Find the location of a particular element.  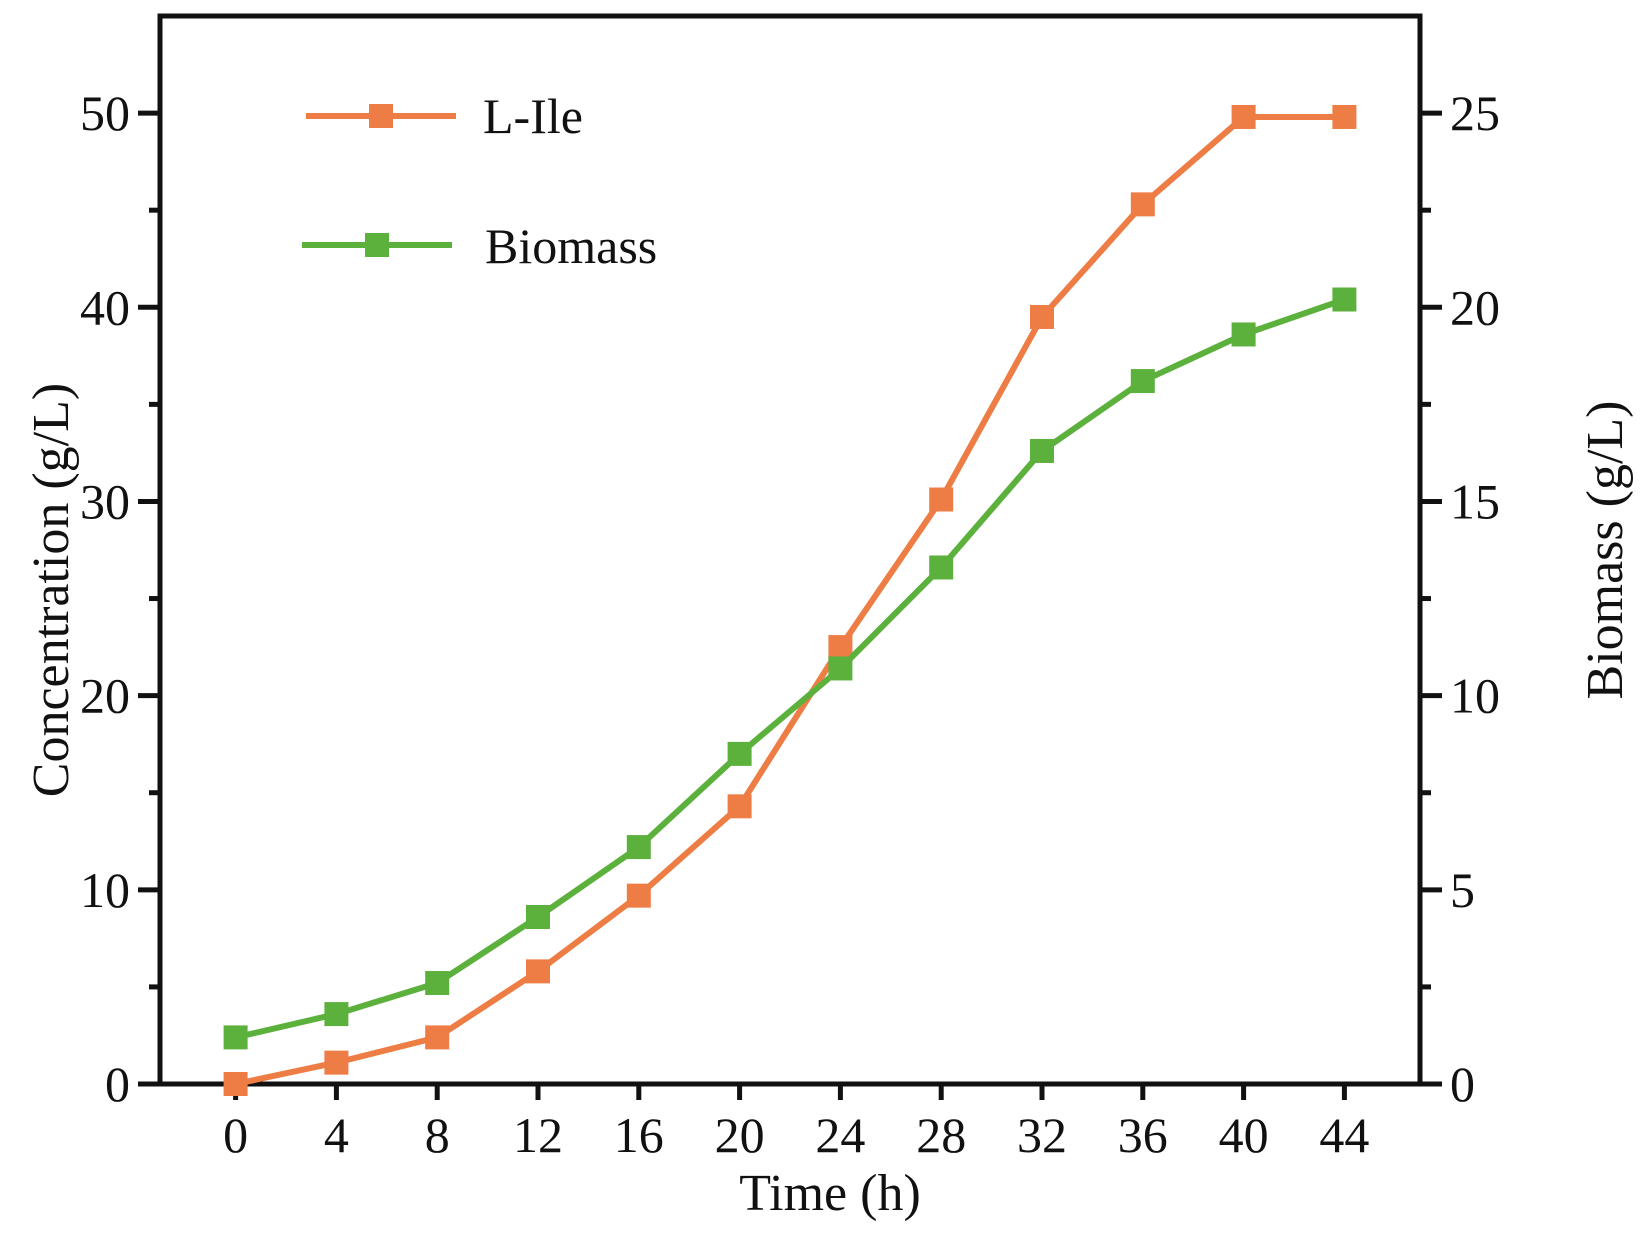

x-axis-ticks: 0 4 8 12 16 20 24 28 32 36 40 44 is located at coordinates (796, 1123).